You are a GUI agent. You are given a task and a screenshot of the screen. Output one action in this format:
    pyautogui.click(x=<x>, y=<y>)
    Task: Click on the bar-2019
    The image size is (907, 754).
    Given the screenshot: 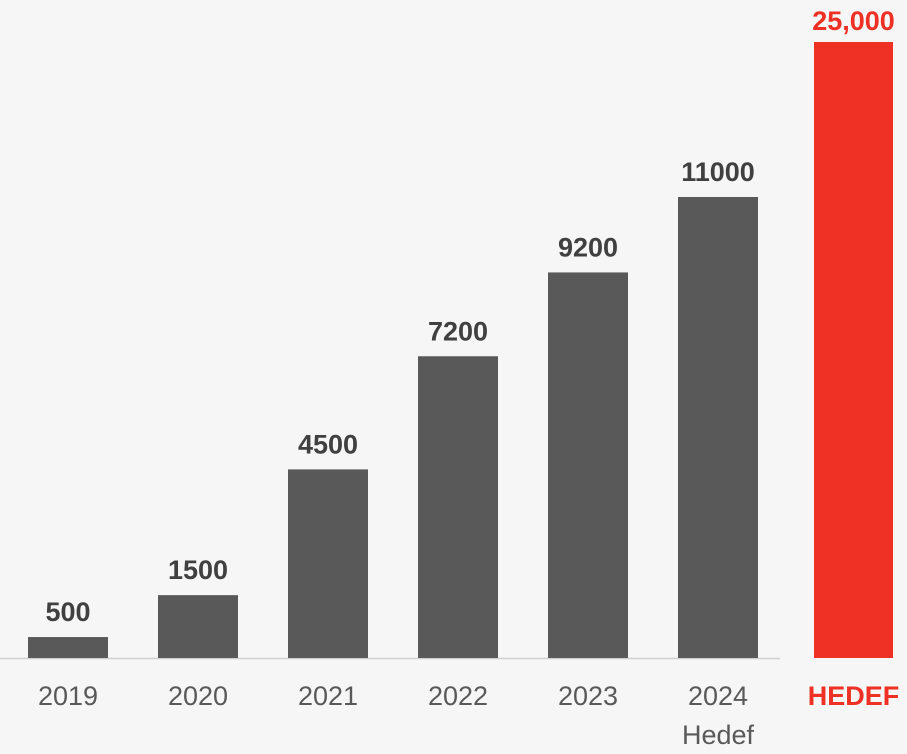 What is the action you would take?
    pyautogui.click(x=68, y=647)
    